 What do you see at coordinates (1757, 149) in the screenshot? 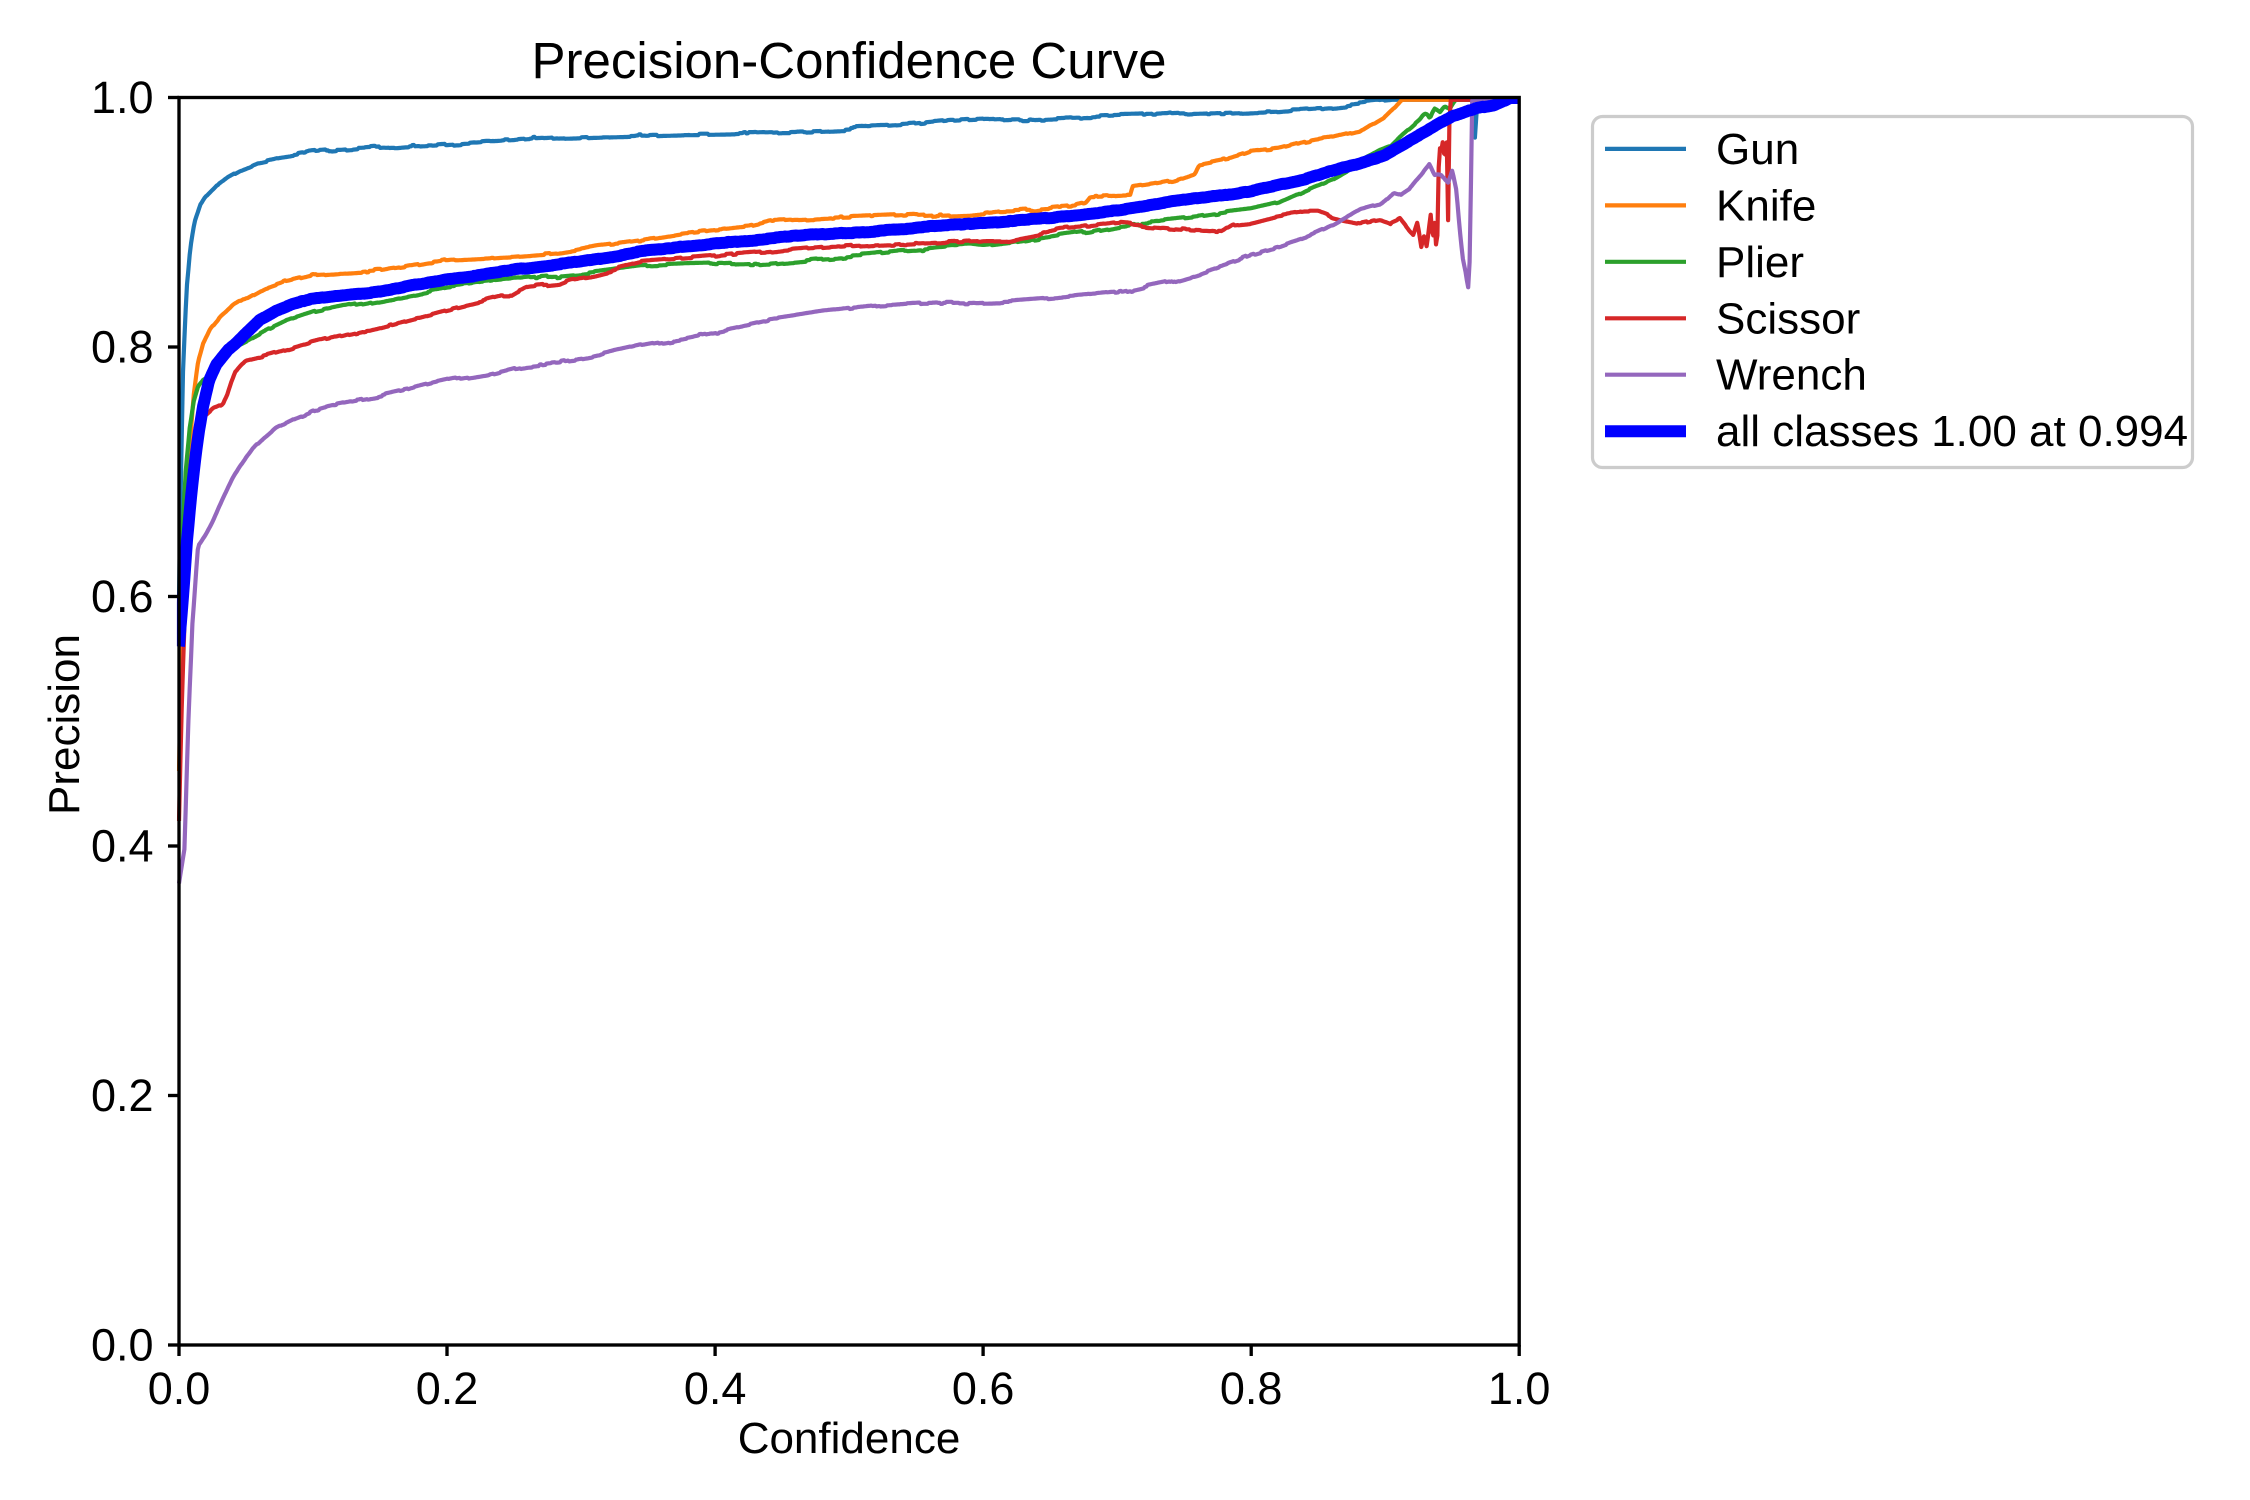
I see `svg-text: Gun` at bounding box center [1757, 149].